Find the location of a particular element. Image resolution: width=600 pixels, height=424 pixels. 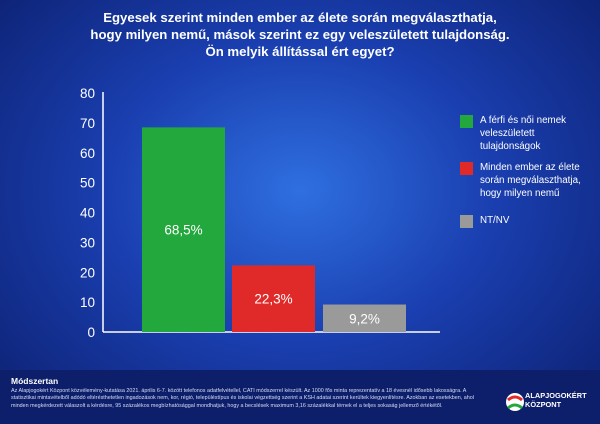

y-tick-label: 0 is located at coordinates (91, 332).